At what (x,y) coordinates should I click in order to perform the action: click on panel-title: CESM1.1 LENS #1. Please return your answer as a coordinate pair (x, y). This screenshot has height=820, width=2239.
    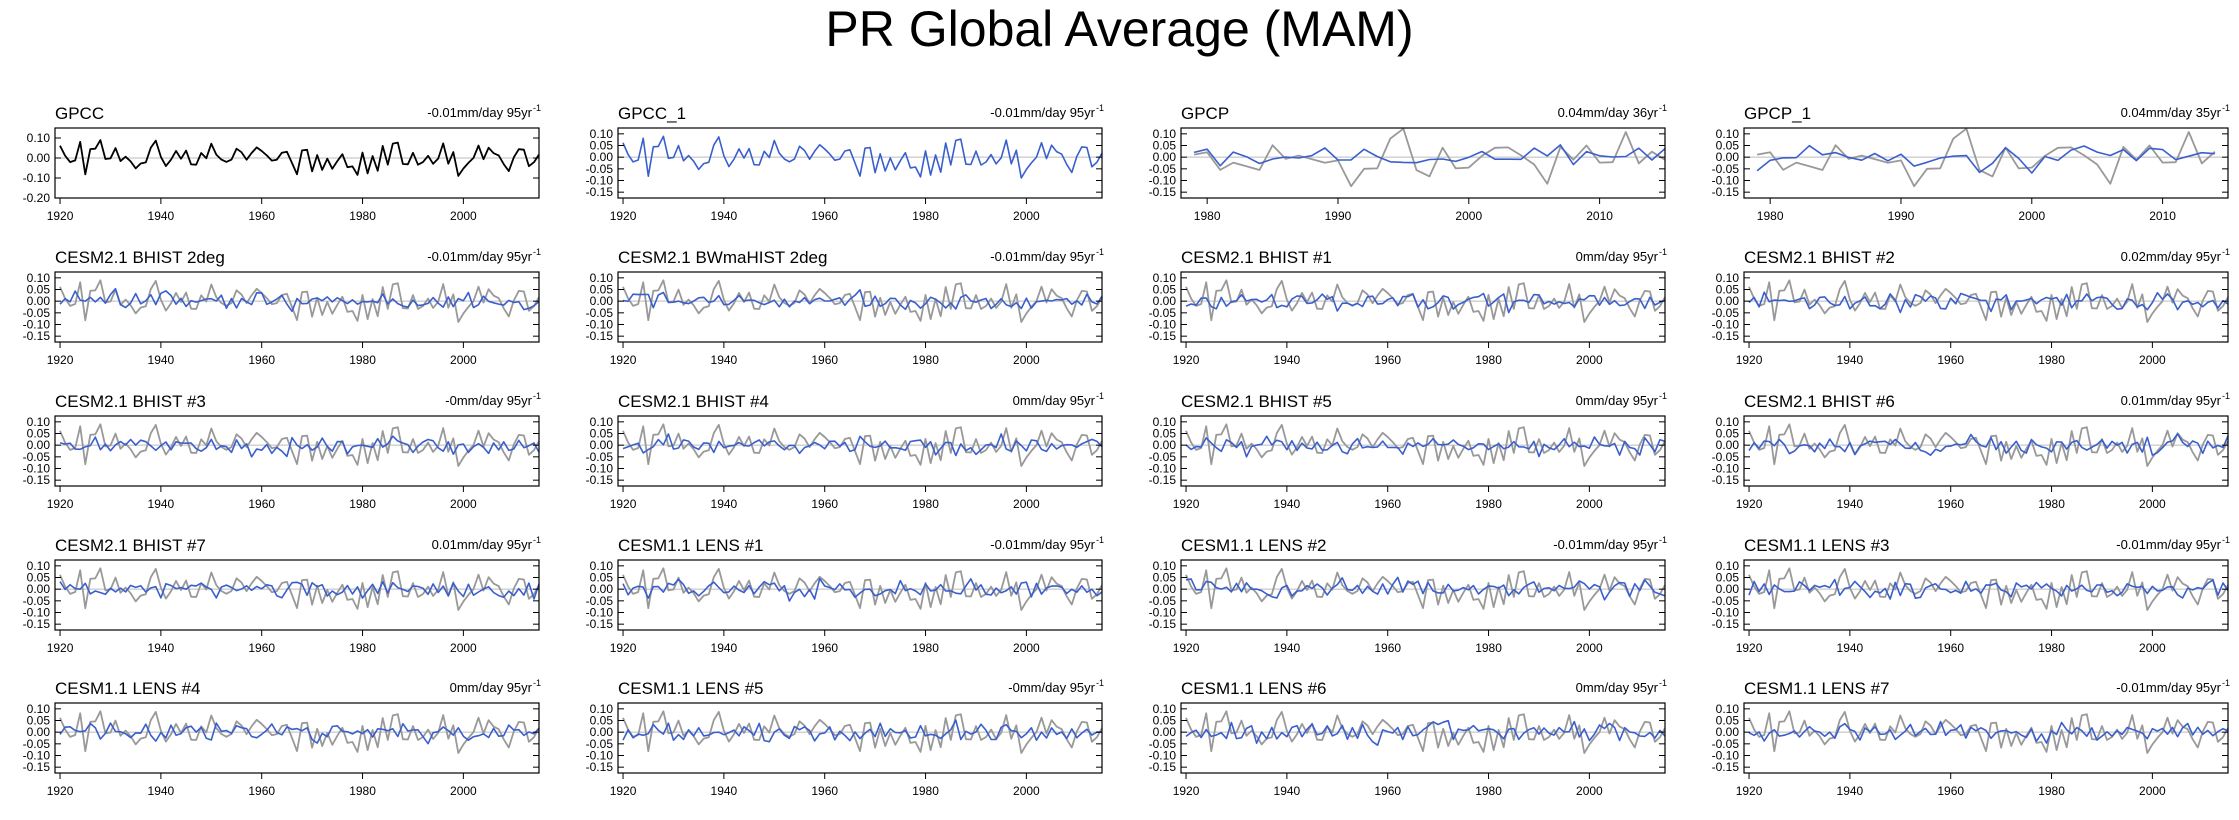
    Looking at the image, I should click on (691, 545).